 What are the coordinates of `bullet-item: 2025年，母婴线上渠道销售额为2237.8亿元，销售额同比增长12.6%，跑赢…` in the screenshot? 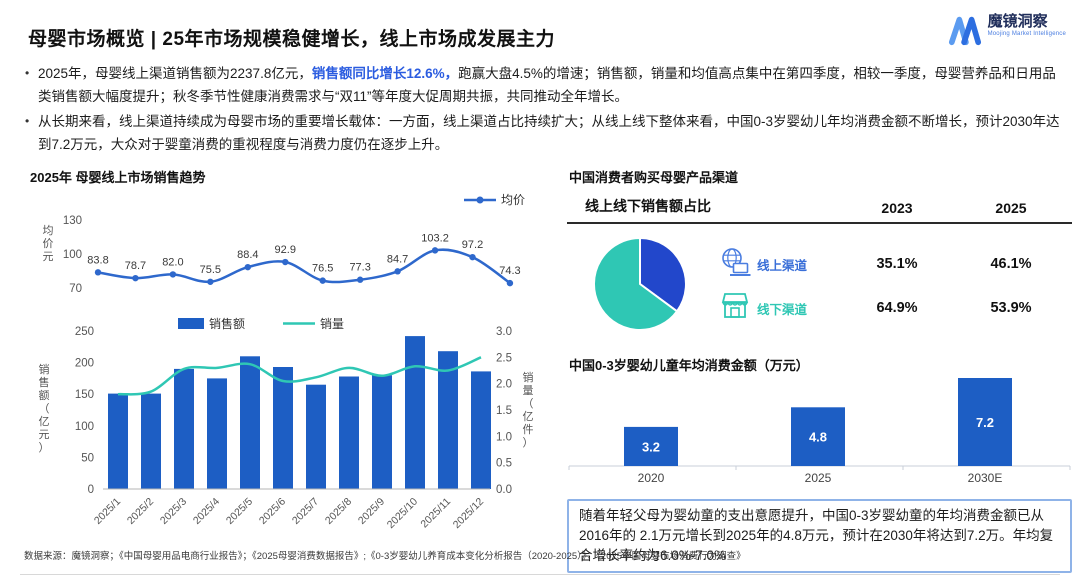 It's located at (542, 85).